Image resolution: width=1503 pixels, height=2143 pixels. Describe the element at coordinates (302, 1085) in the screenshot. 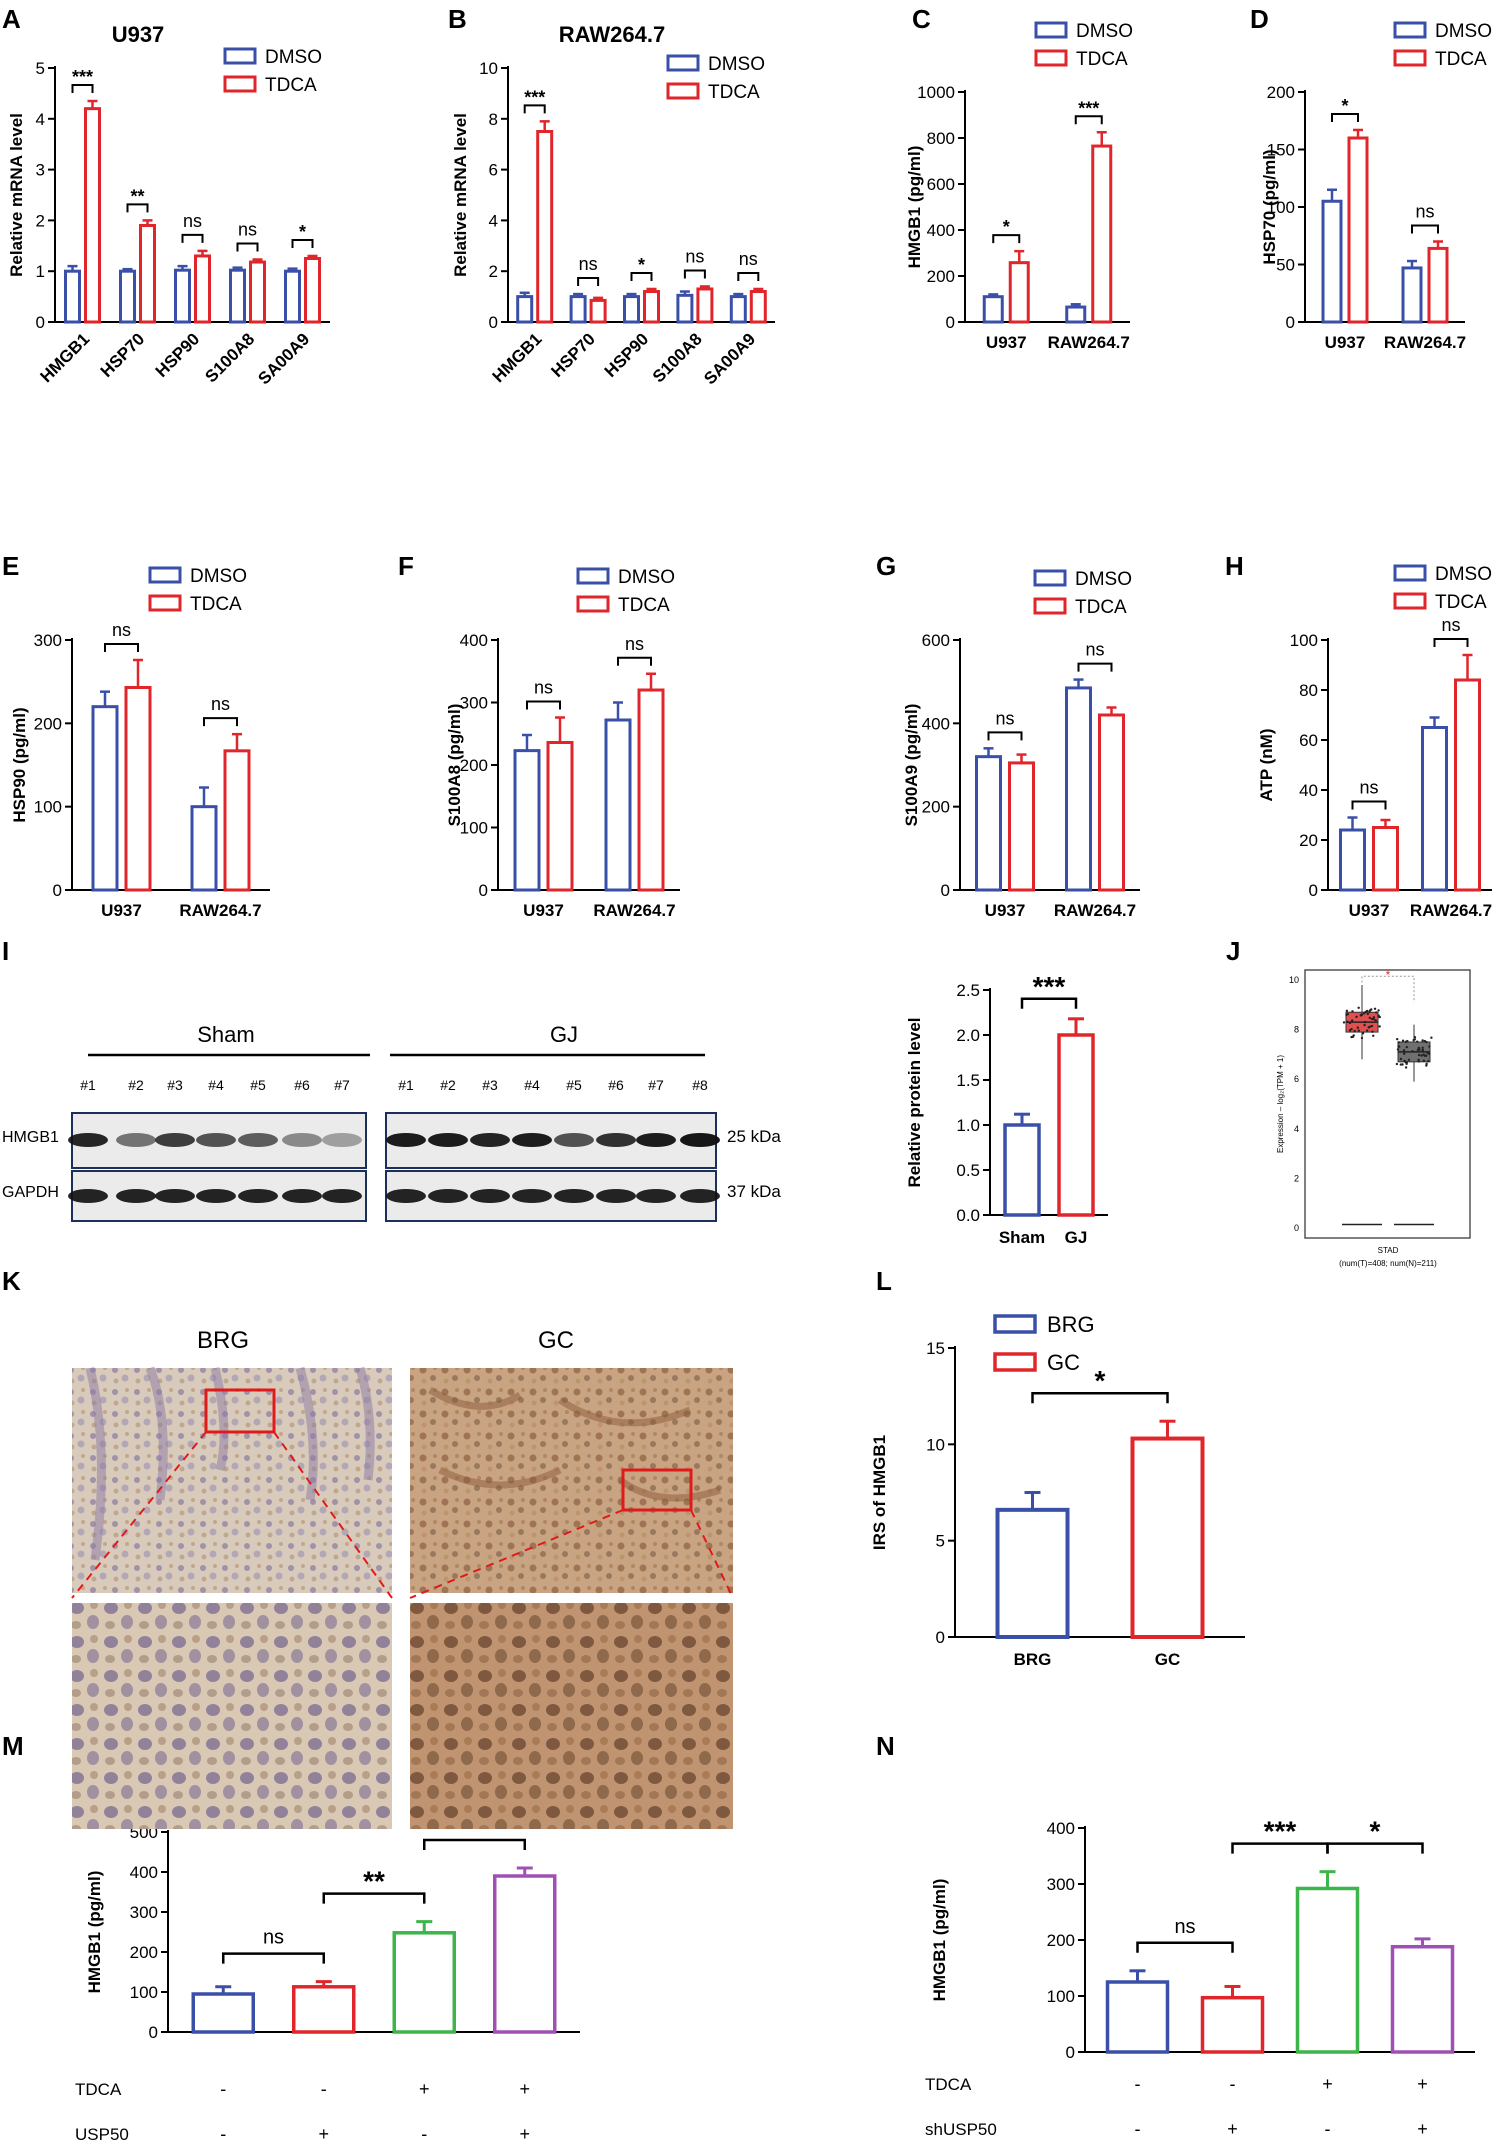

I see `lane-label: #6` at that location.